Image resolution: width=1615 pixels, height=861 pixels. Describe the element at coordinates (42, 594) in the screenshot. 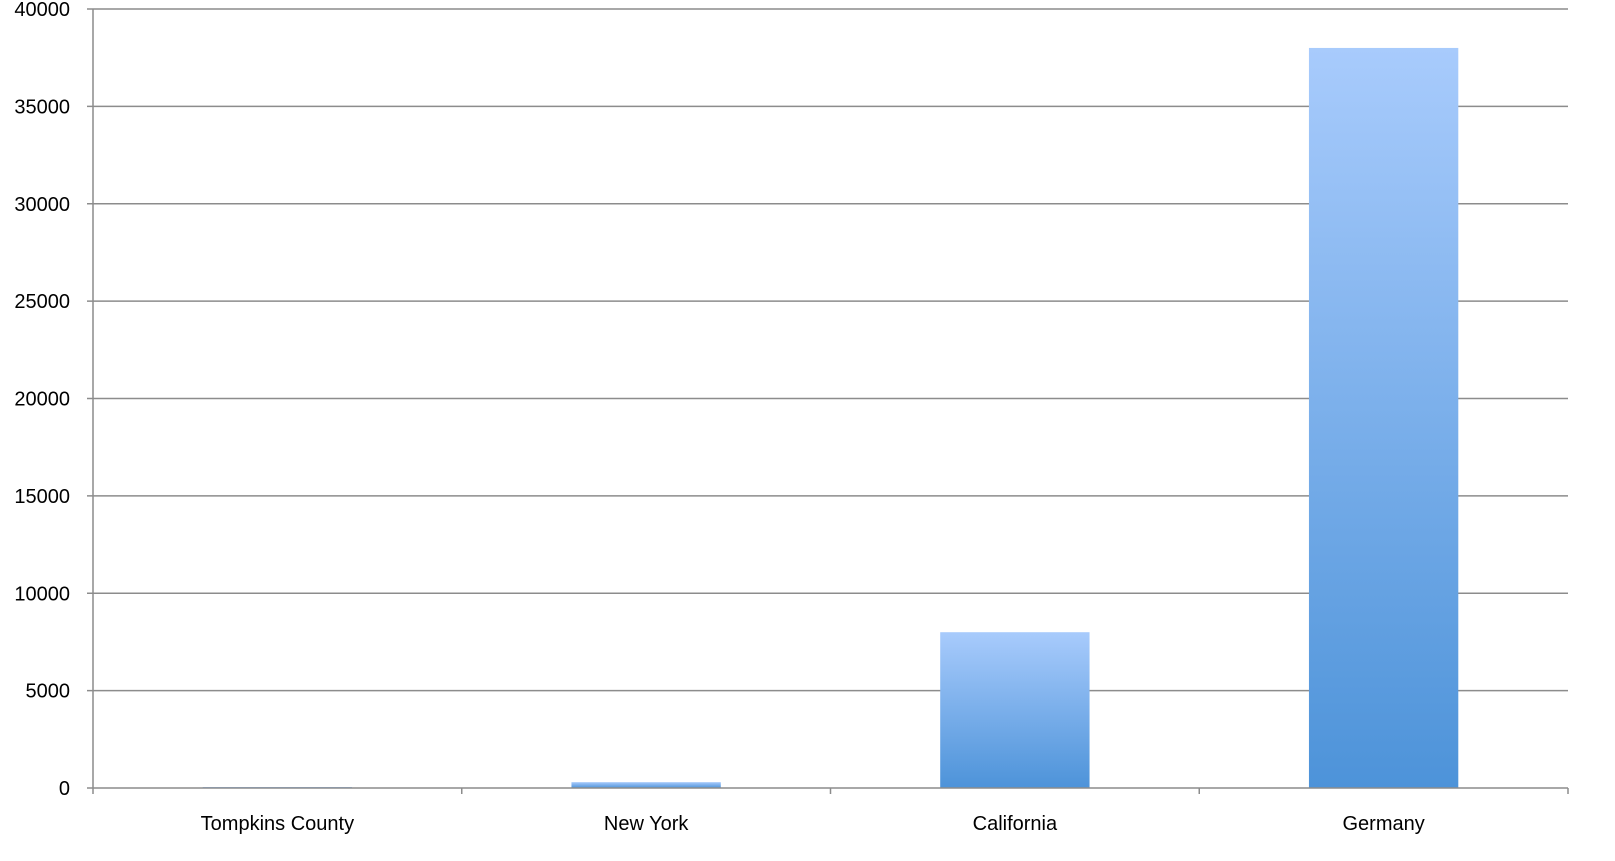

I see `y-tick-label: 10000` at that location.